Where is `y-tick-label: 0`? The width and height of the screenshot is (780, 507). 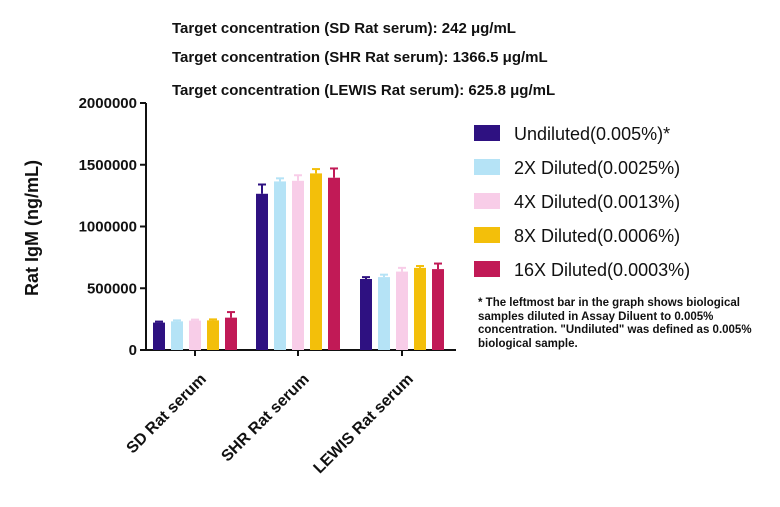 y-tick-label: 0 is located at coordinates (133, 350).